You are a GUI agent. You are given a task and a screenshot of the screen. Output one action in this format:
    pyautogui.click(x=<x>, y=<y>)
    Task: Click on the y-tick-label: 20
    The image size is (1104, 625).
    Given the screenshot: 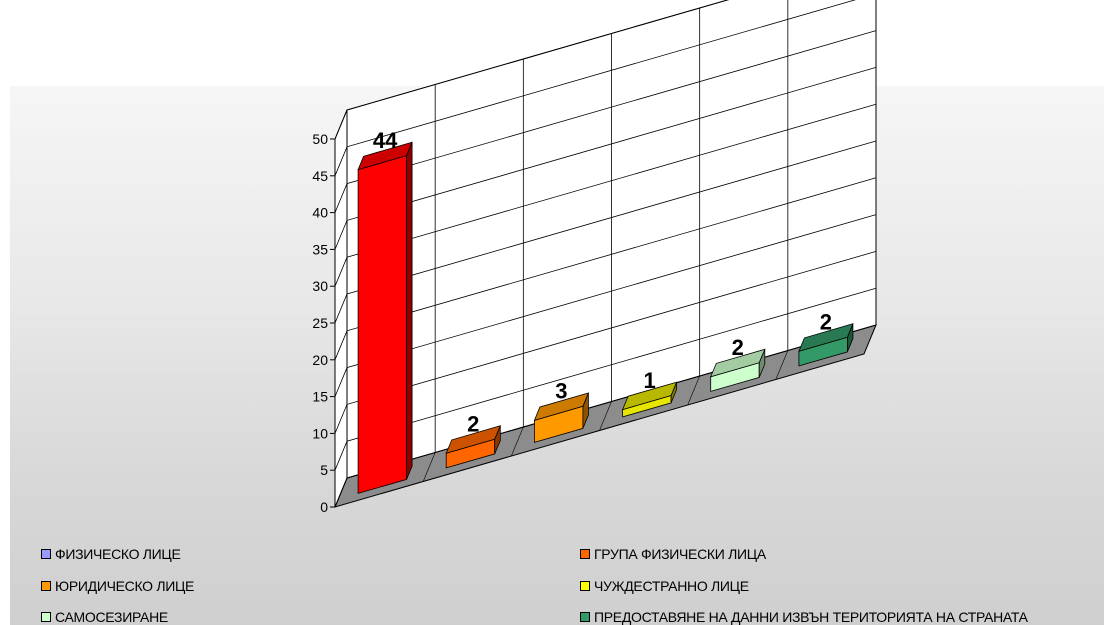 What is the action you would take?
    pyautogui.click(x=320, y=360)
    